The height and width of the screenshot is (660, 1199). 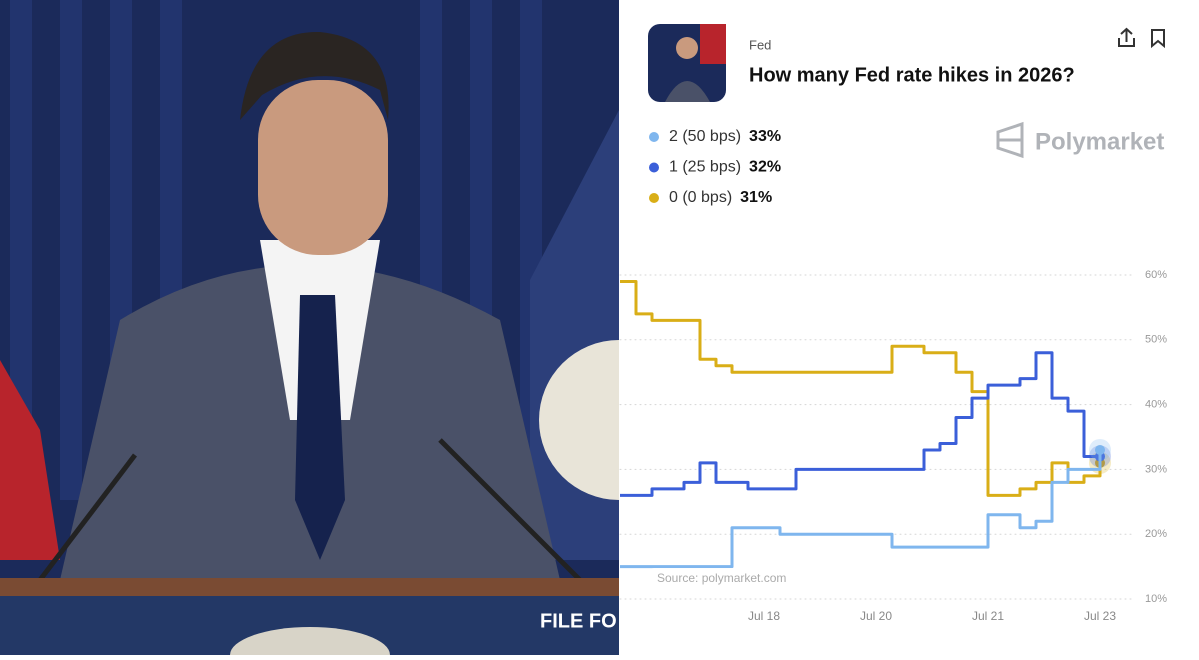 What do you see at coordinates (1100, 616) in the screenshot?
I see `x-tick-label: Jul 23` at bounding box center [1100, 616].